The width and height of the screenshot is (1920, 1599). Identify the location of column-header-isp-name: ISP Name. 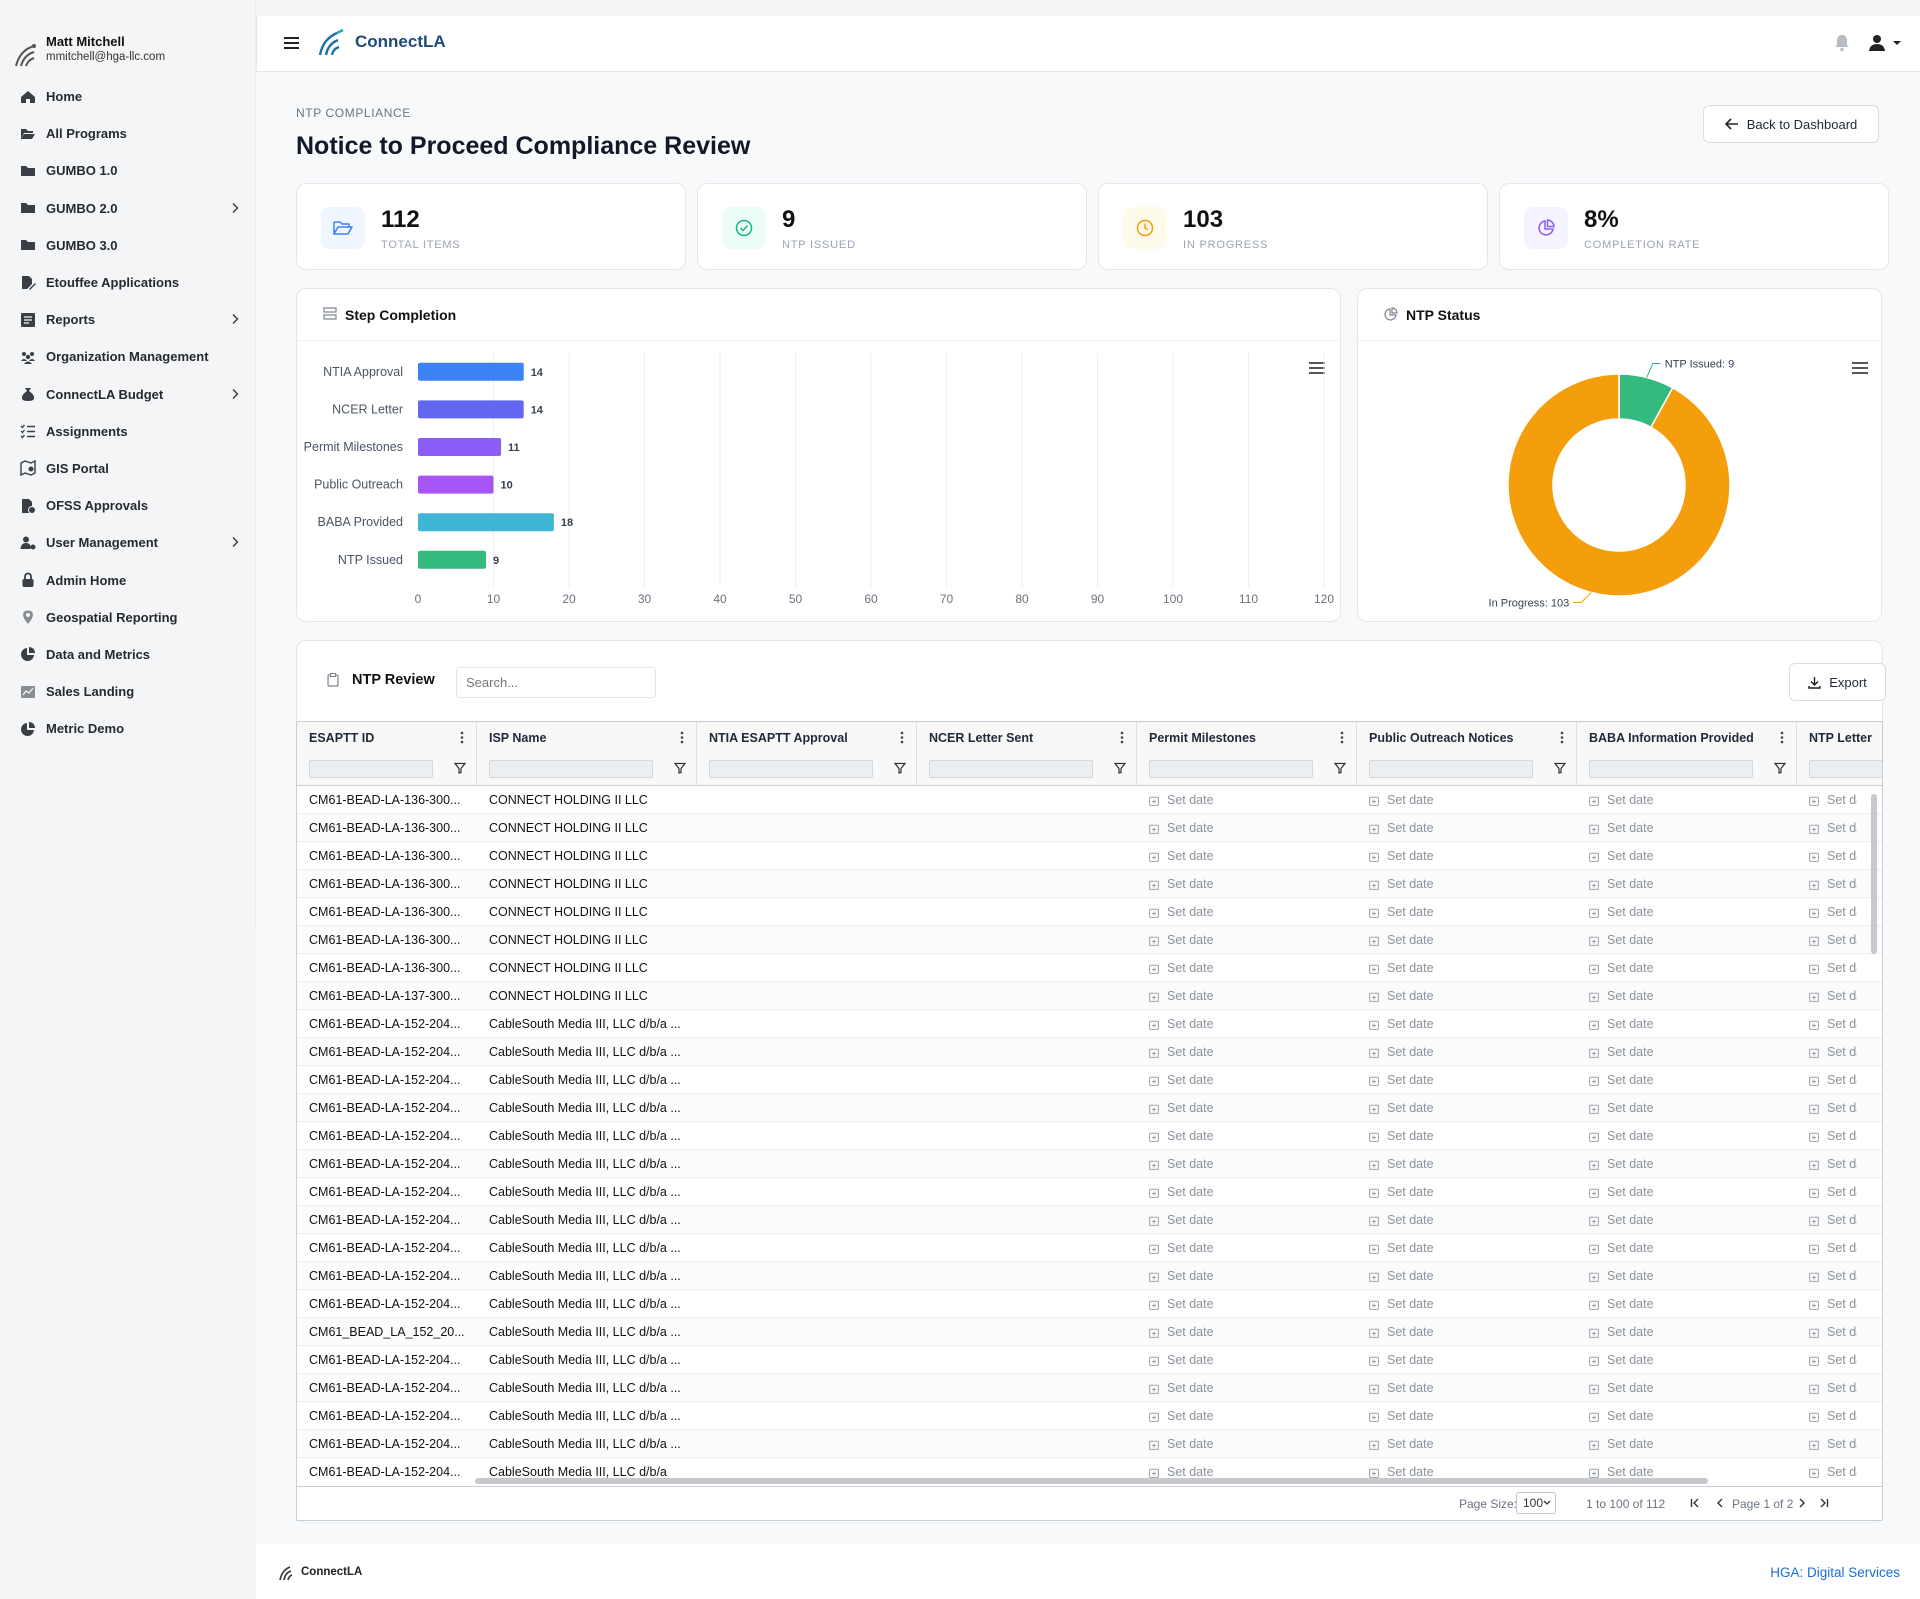
(587, 754).